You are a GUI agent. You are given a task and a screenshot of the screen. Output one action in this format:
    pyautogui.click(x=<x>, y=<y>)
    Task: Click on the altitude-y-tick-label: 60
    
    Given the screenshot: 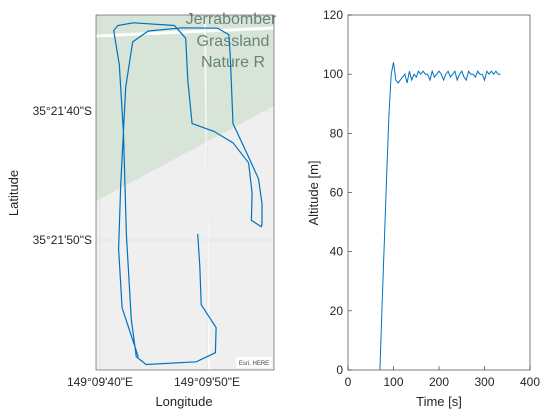 What is the action you would take?
    pyautogui.click(x=337, y=193)
    